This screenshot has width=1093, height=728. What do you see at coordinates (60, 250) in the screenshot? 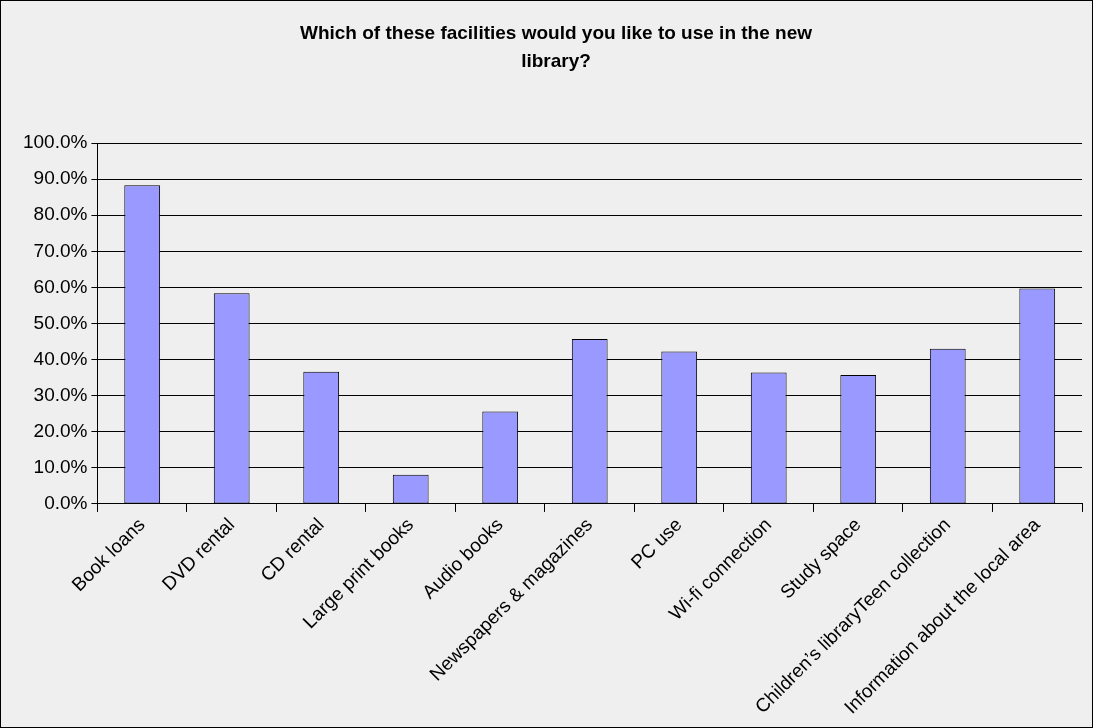
I see `y-tick-label: 70.0%` at bounding box center [60, 250].